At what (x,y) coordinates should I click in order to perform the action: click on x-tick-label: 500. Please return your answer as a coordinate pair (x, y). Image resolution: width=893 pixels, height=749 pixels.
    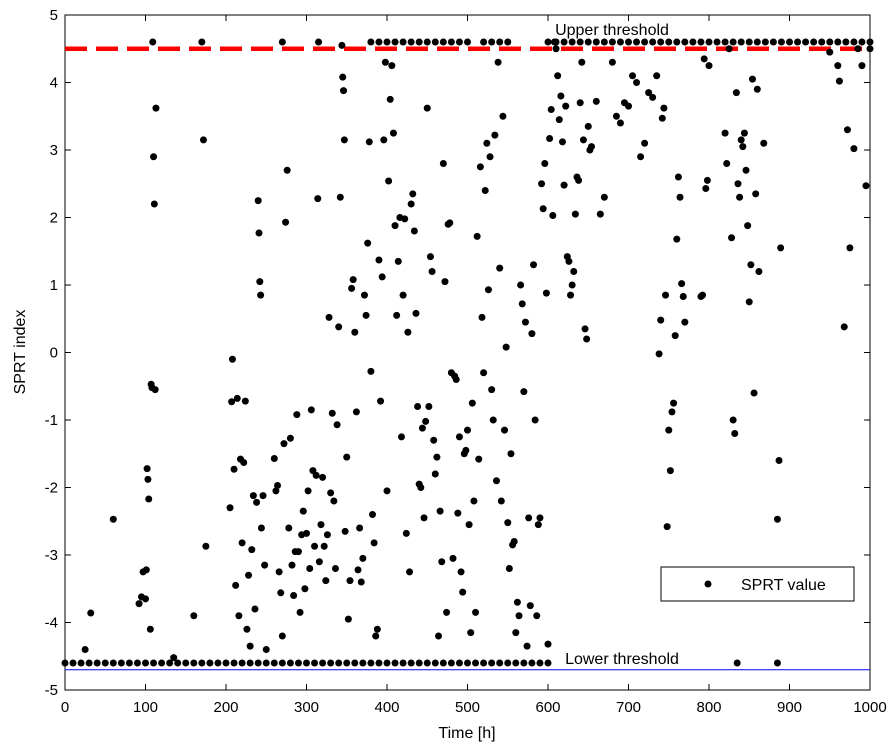
    Looking at the image, I should click on (467, 707).